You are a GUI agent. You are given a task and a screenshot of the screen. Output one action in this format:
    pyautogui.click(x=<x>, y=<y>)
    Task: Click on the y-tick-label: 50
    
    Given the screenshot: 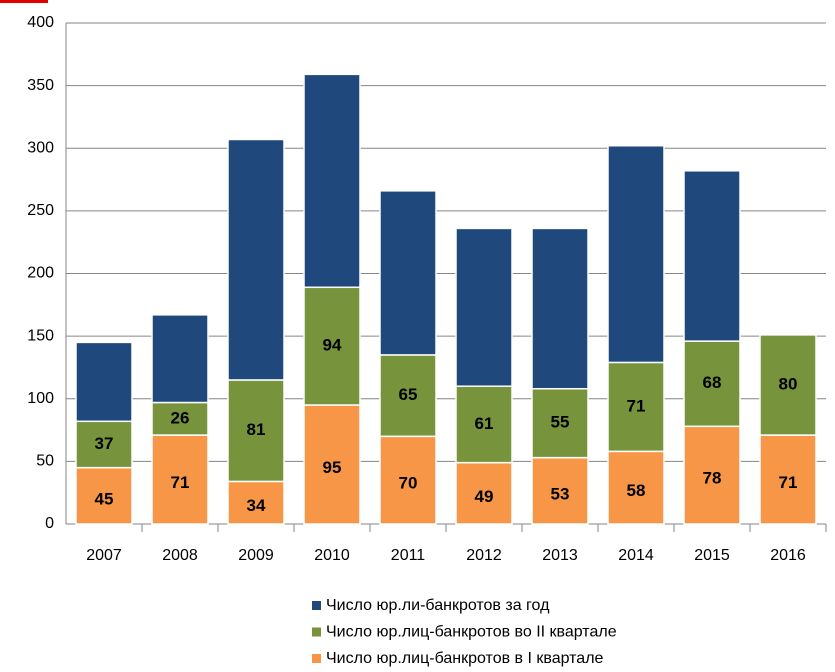 What is the action you would take?
    pyautogui.click(x=45, y=461)
    